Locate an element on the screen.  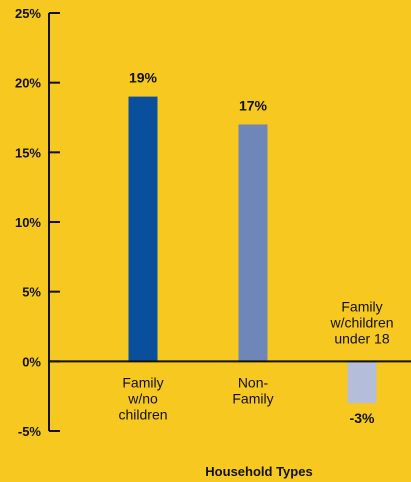
y-tick-label: 0% is located at coordinates (31, 361).